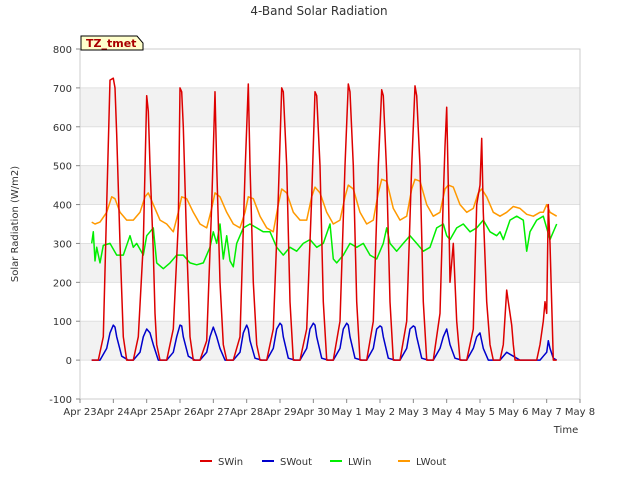  What do you see at coordinates (62, 206) in the screenshot?
I see `y-tick-label: 400` at bounding box center [62, 206].